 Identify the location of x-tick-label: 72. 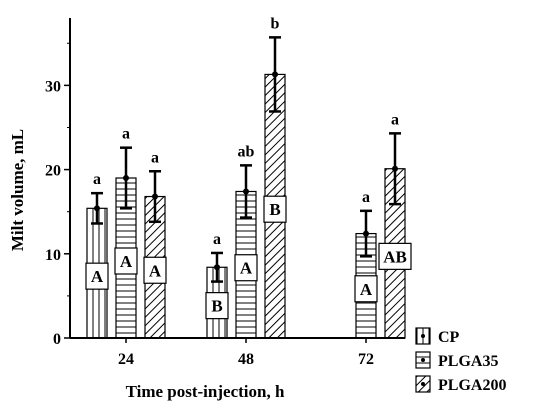
(366, 359).